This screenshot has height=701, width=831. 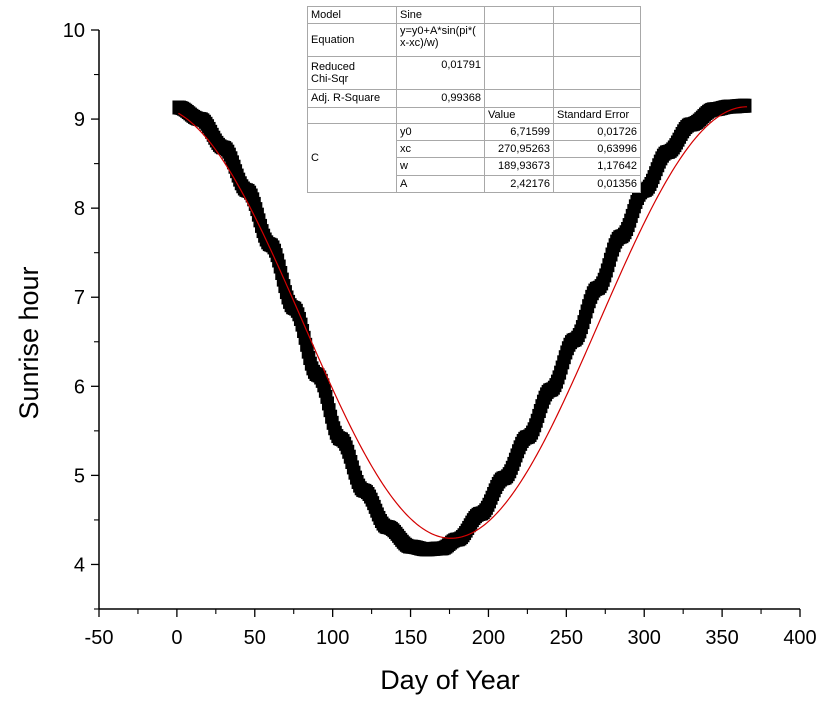 What do you see at coordinates (721, 638) in the screenshot?
I see `x-tick-label: 350` at bounding box center [721, 638].